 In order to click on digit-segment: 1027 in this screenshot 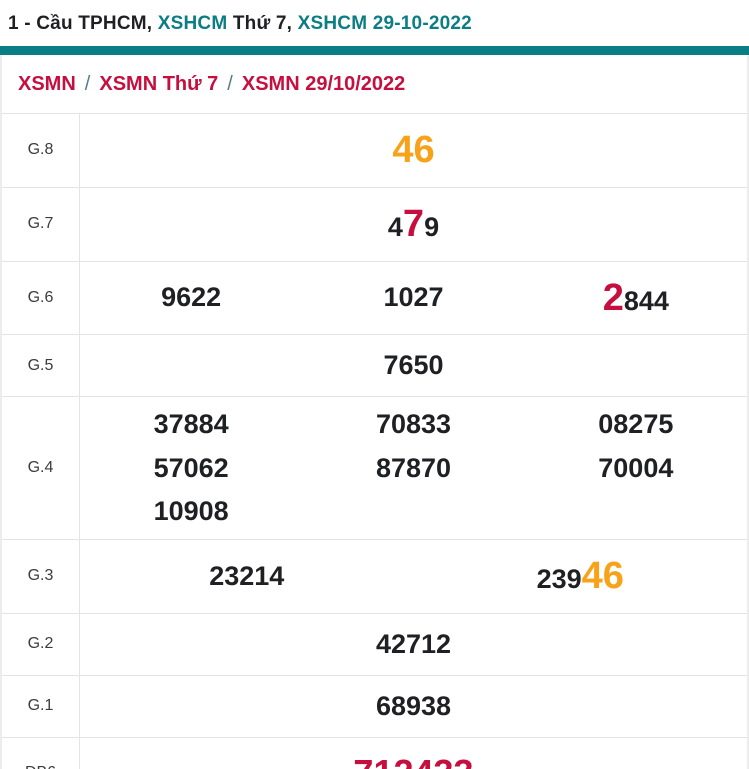, I will do `click(413, 297)`.